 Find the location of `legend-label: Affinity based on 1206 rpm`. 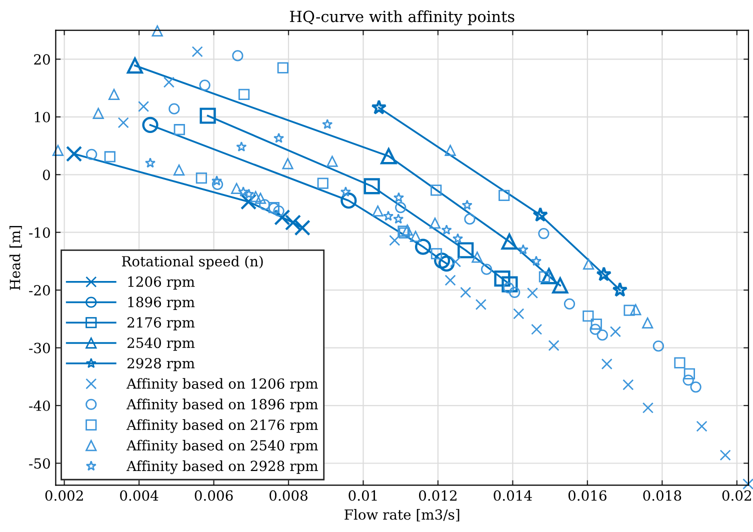

legend-label: Affinity based on 1206 rpm is located at coordinates (222, 385).